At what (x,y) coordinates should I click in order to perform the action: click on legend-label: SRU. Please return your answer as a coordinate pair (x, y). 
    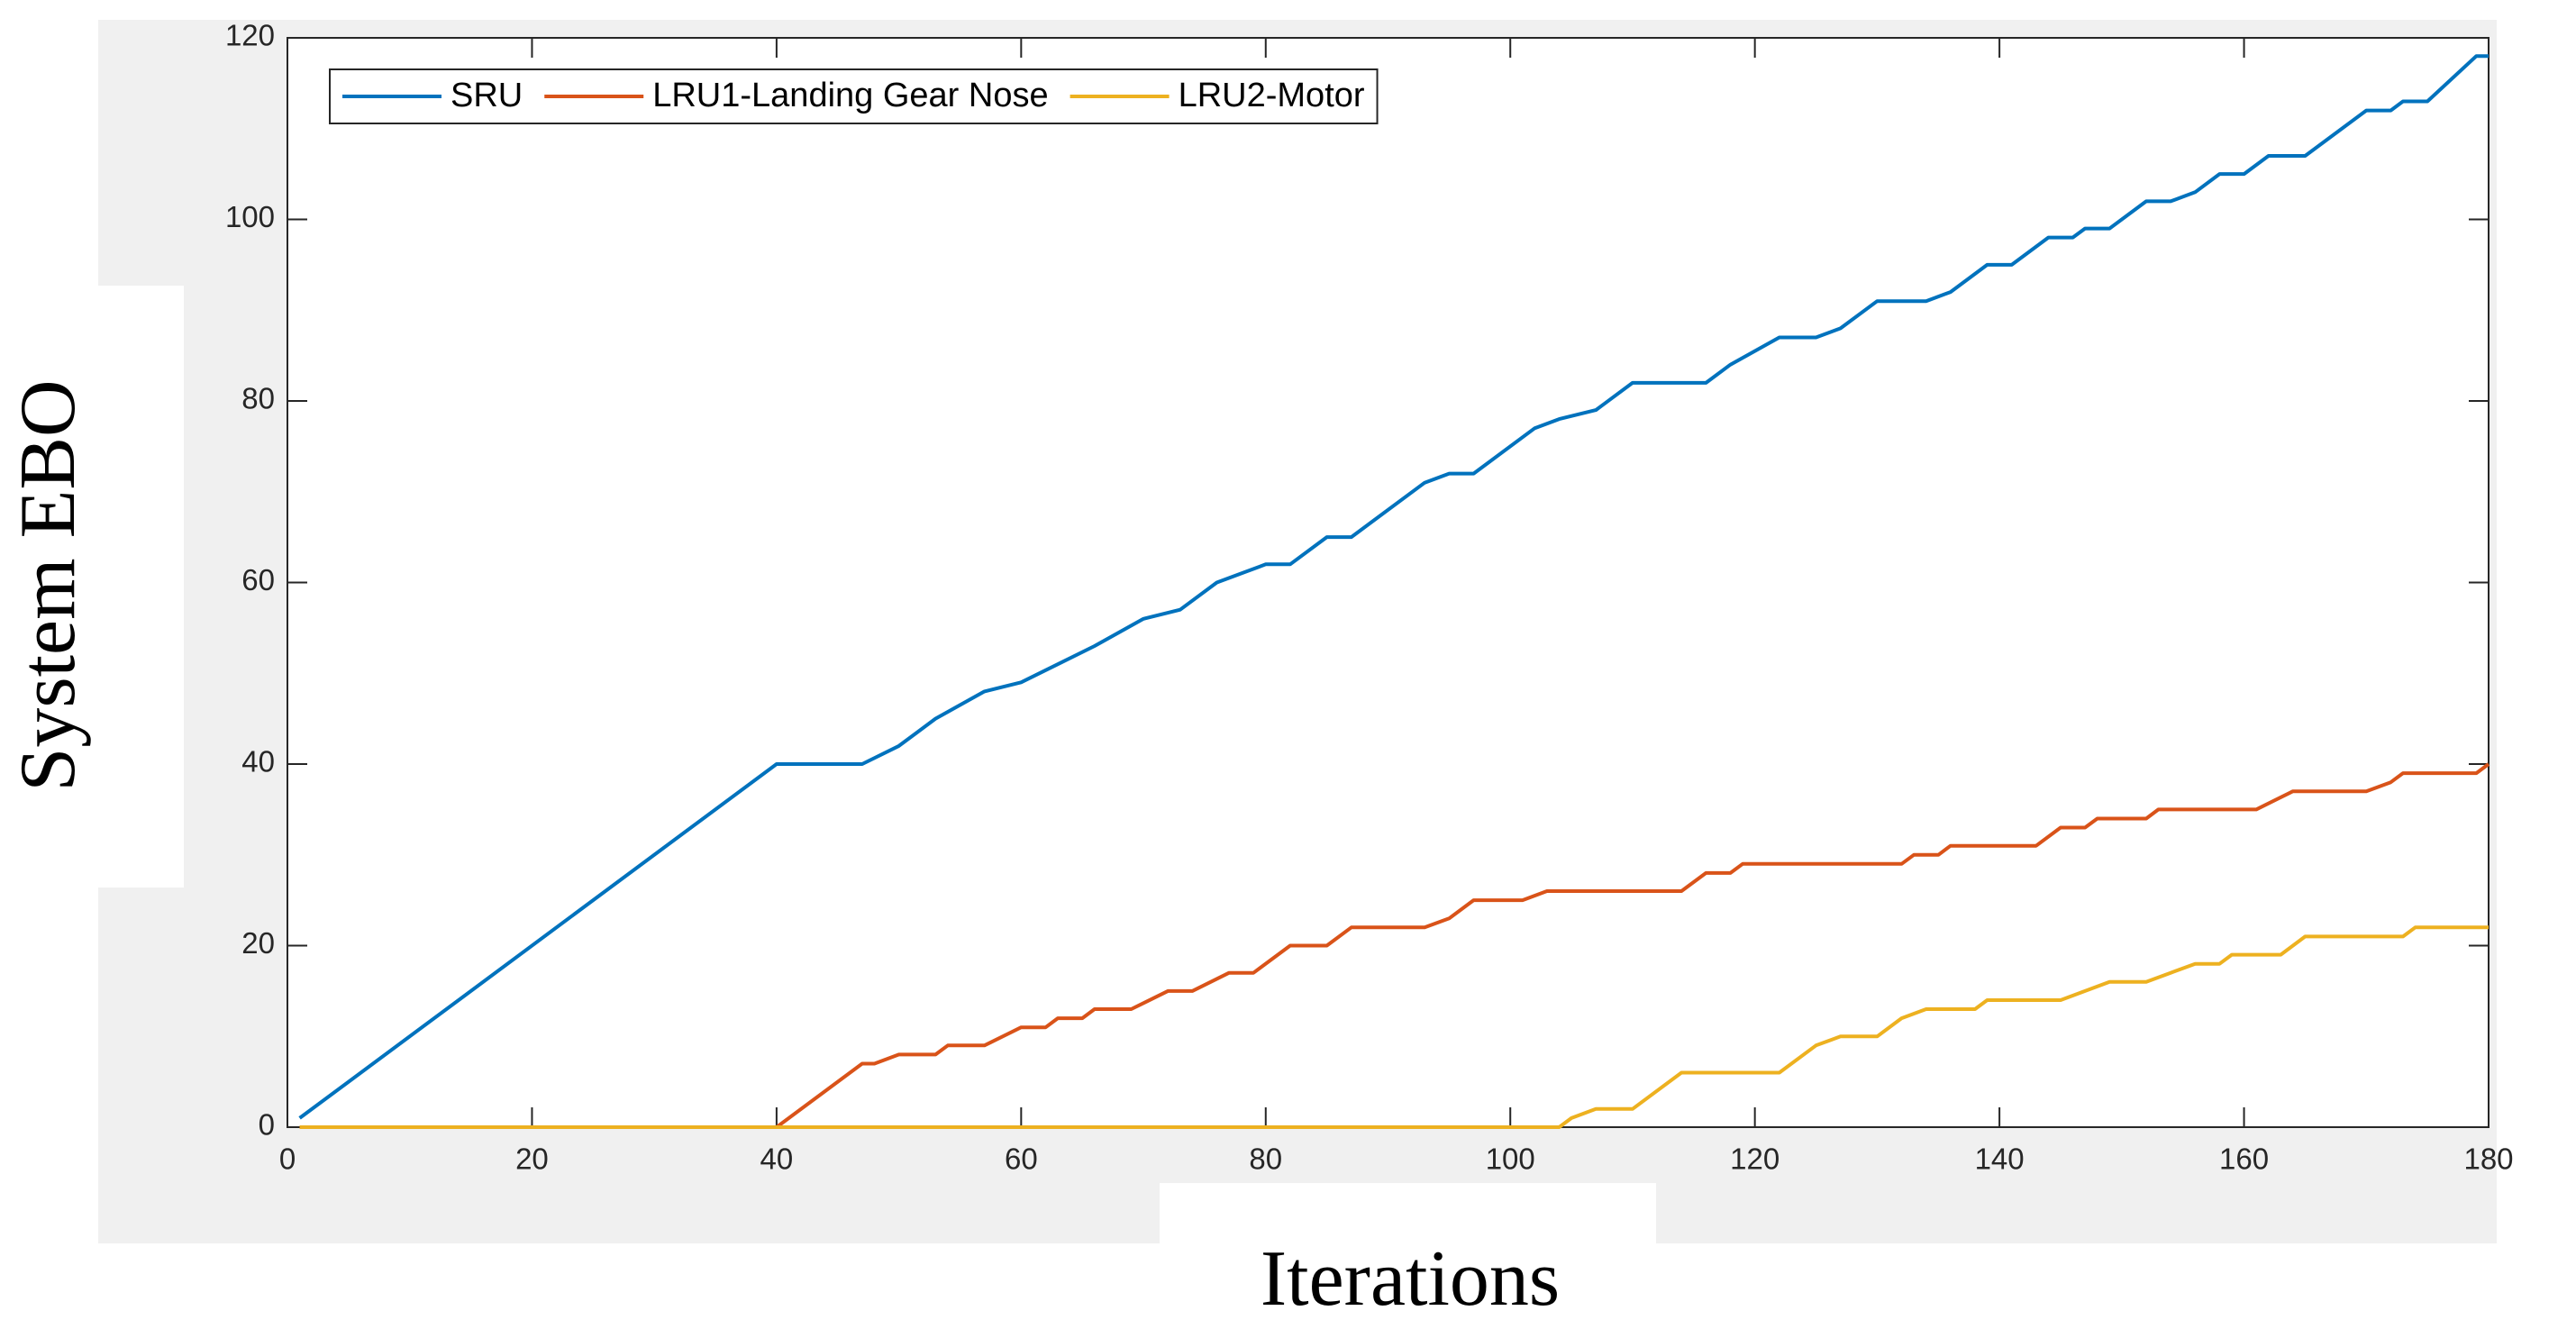
    Looking at the image, I should click on (487, 95).